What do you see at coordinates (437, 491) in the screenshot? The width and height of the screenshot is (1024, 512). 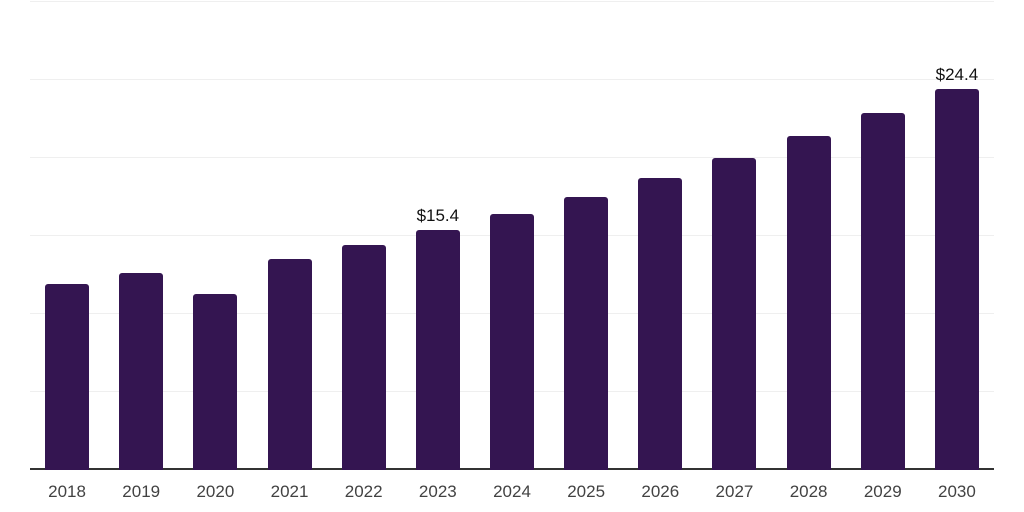 I see `x-tick-label: 2023` at bounding box center [437, 491].